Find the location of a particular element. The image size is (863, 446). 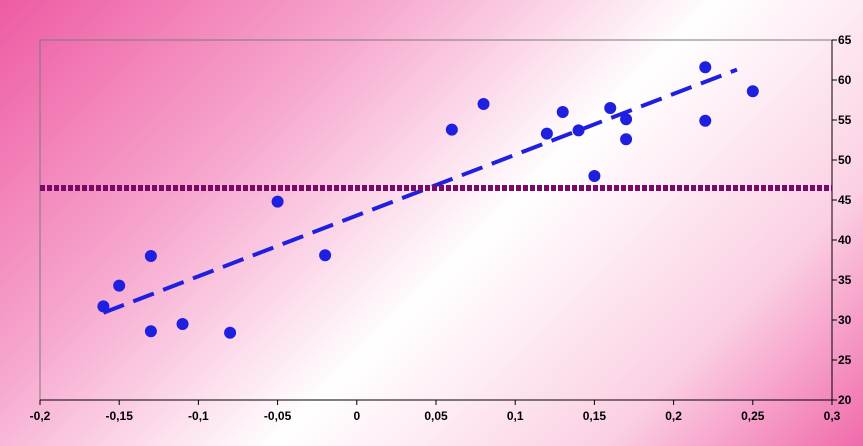

x-tick-label: -0,1 is located at coordinates (198, 416).